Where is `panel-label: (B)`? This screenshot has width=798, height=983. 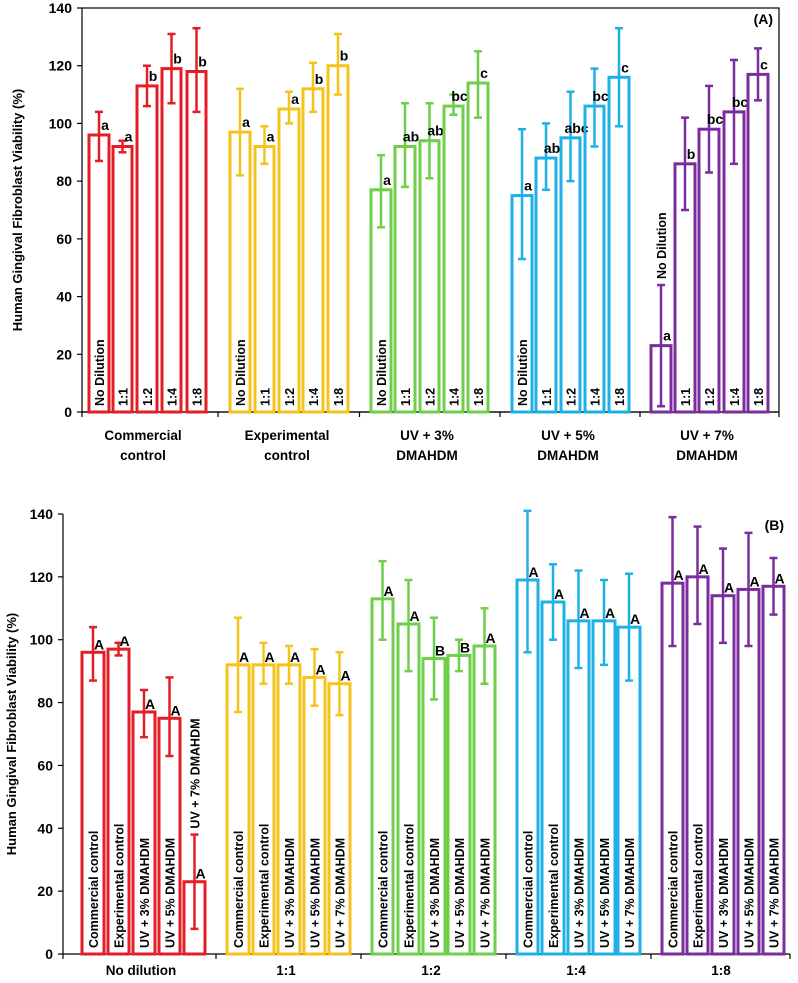
panel-label: (B) is located at coordinates (774, 525).